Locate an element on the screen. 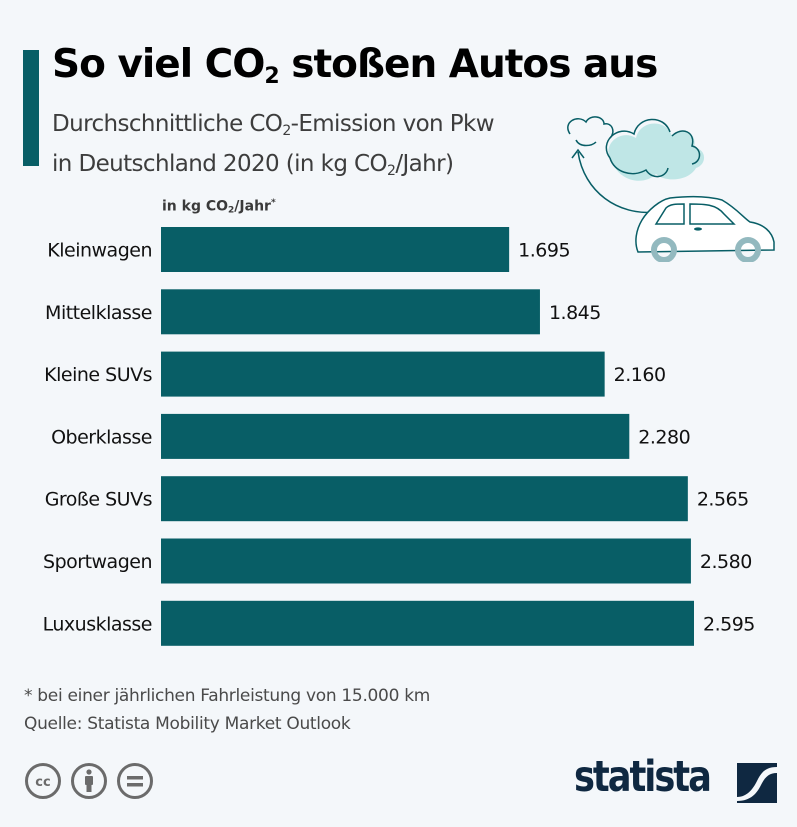  value-label: 2.160 is located at coordinates (640, 375).